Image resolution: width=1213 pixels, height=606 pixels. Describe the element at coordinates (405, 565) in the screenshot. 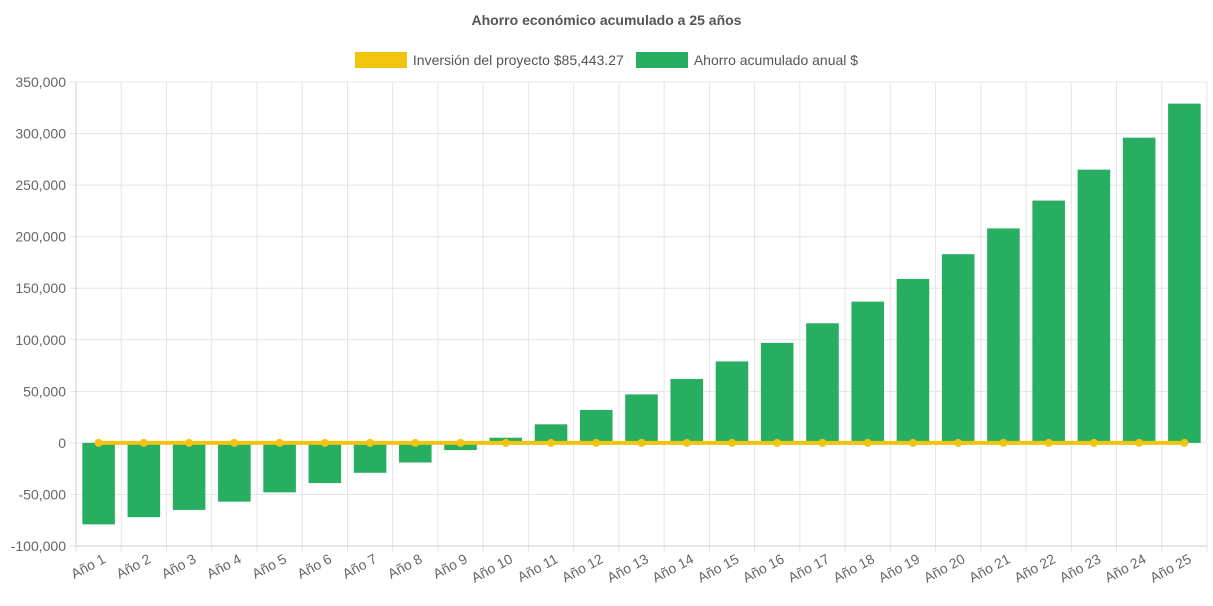

I see `x-tick-label: Año 8` at that location.